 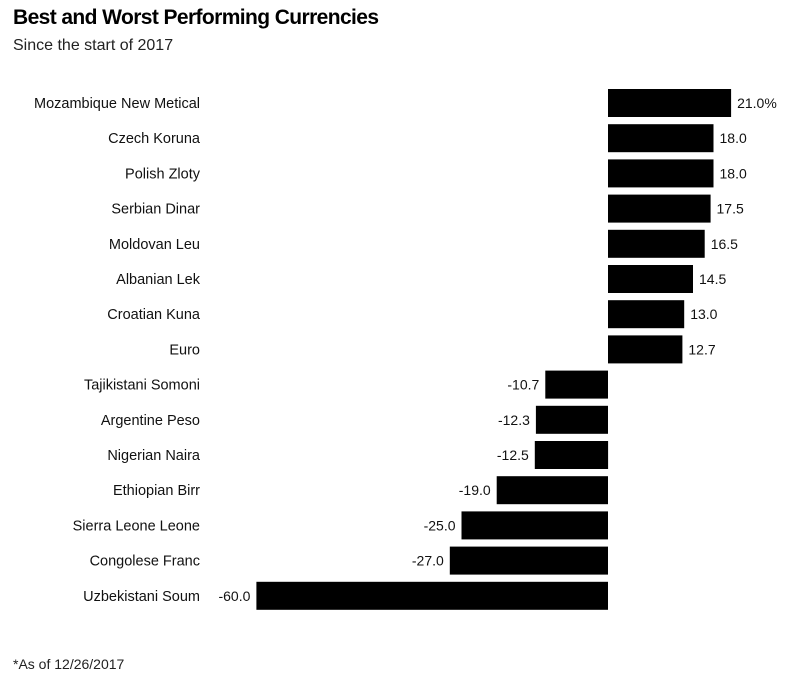 I want to click on value-label: 16.5, so click(x=724, y=244).